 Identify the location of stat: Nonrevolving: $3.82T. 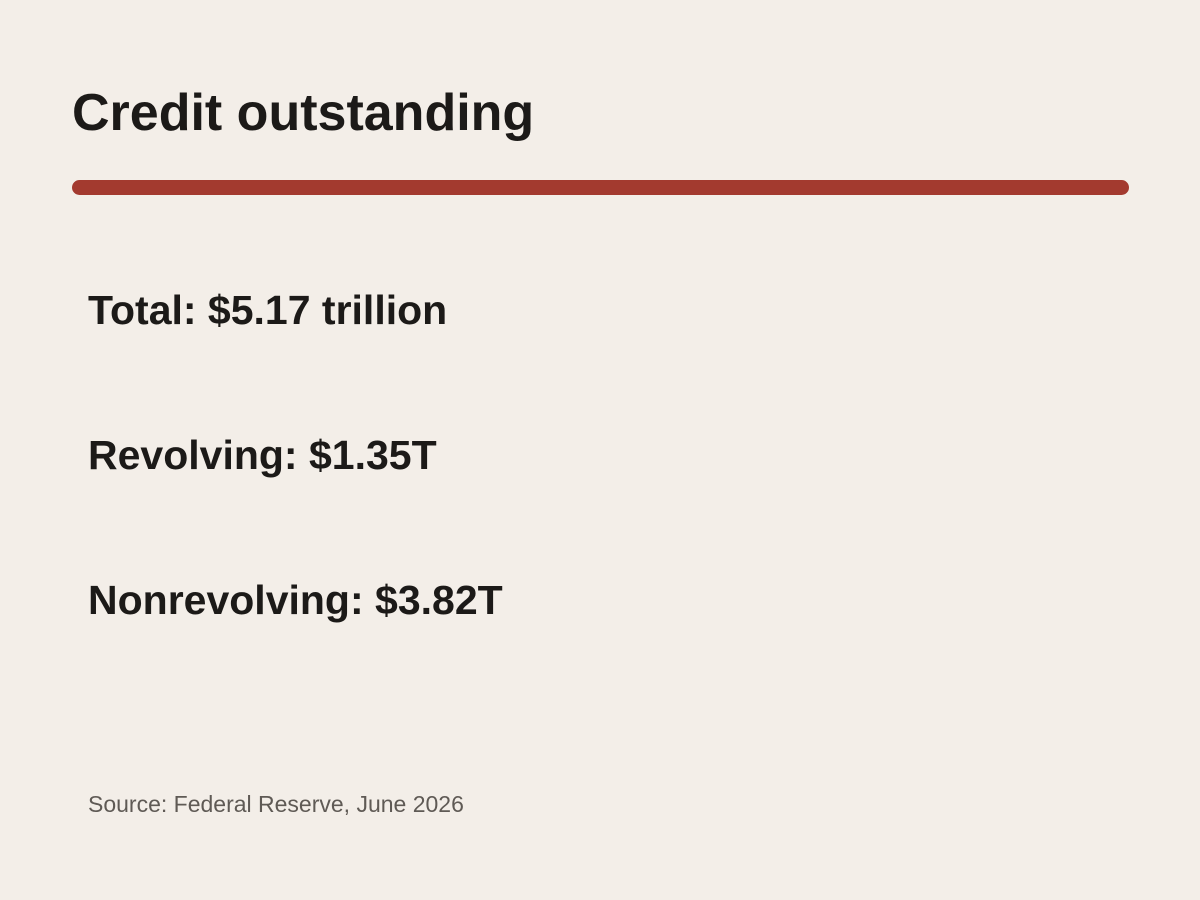
(295, 600).